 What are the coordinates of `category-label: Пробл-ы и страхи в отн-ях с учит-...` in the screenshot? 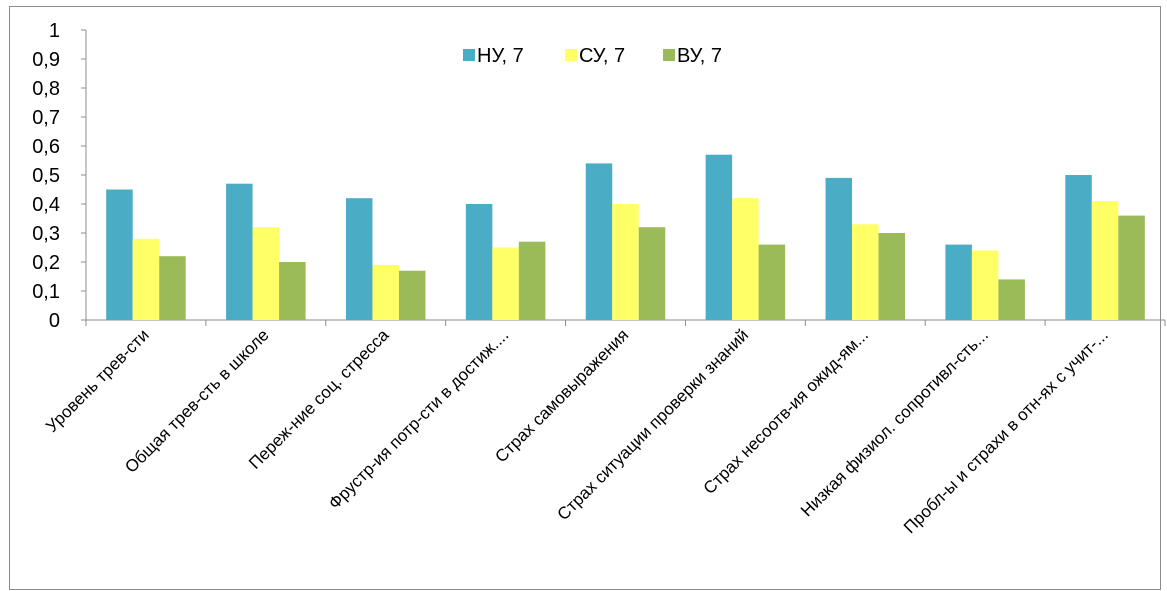 It's located at (1006, 431).